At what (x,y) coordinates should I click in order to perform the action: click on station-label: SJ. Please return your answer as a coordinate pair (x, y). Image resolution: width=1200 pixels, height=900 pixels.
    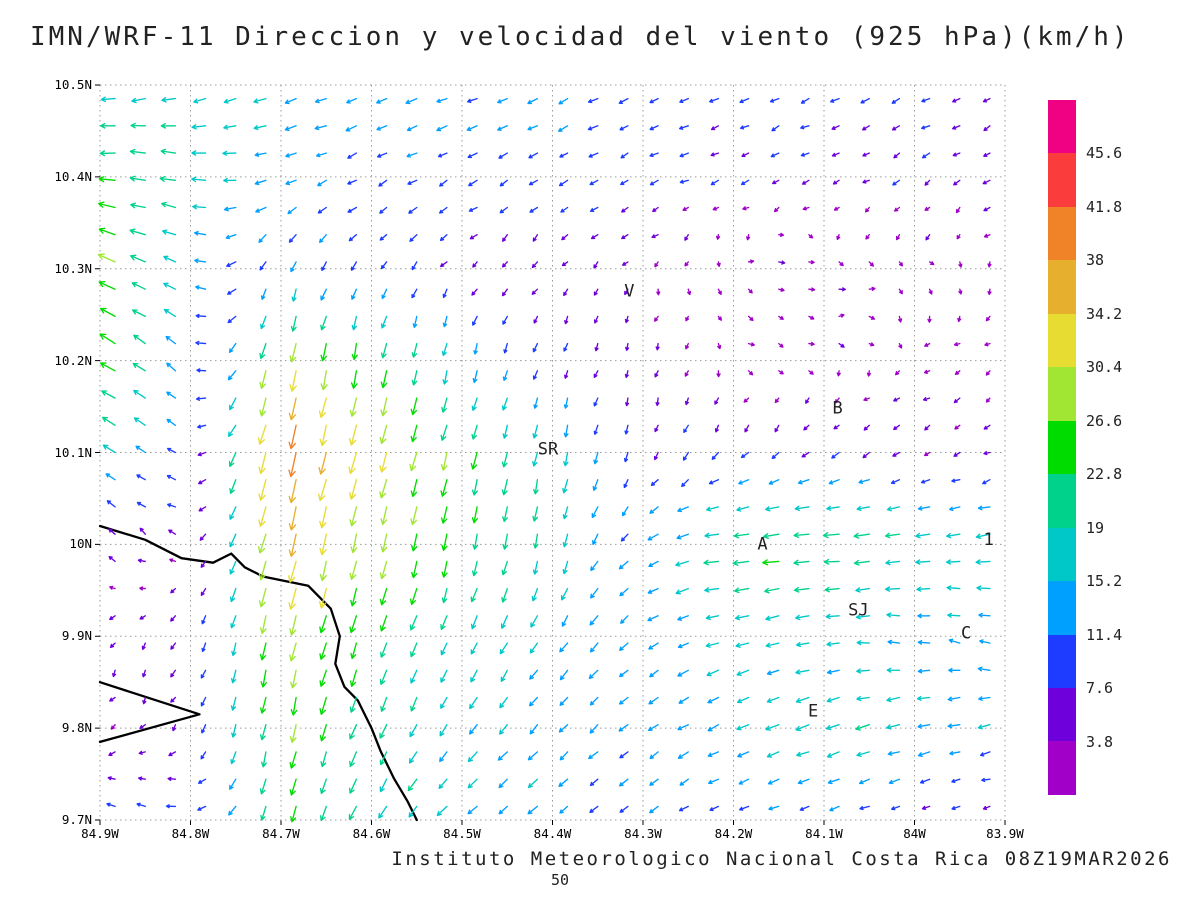
    Looking at the image, I should click on (858, 611).